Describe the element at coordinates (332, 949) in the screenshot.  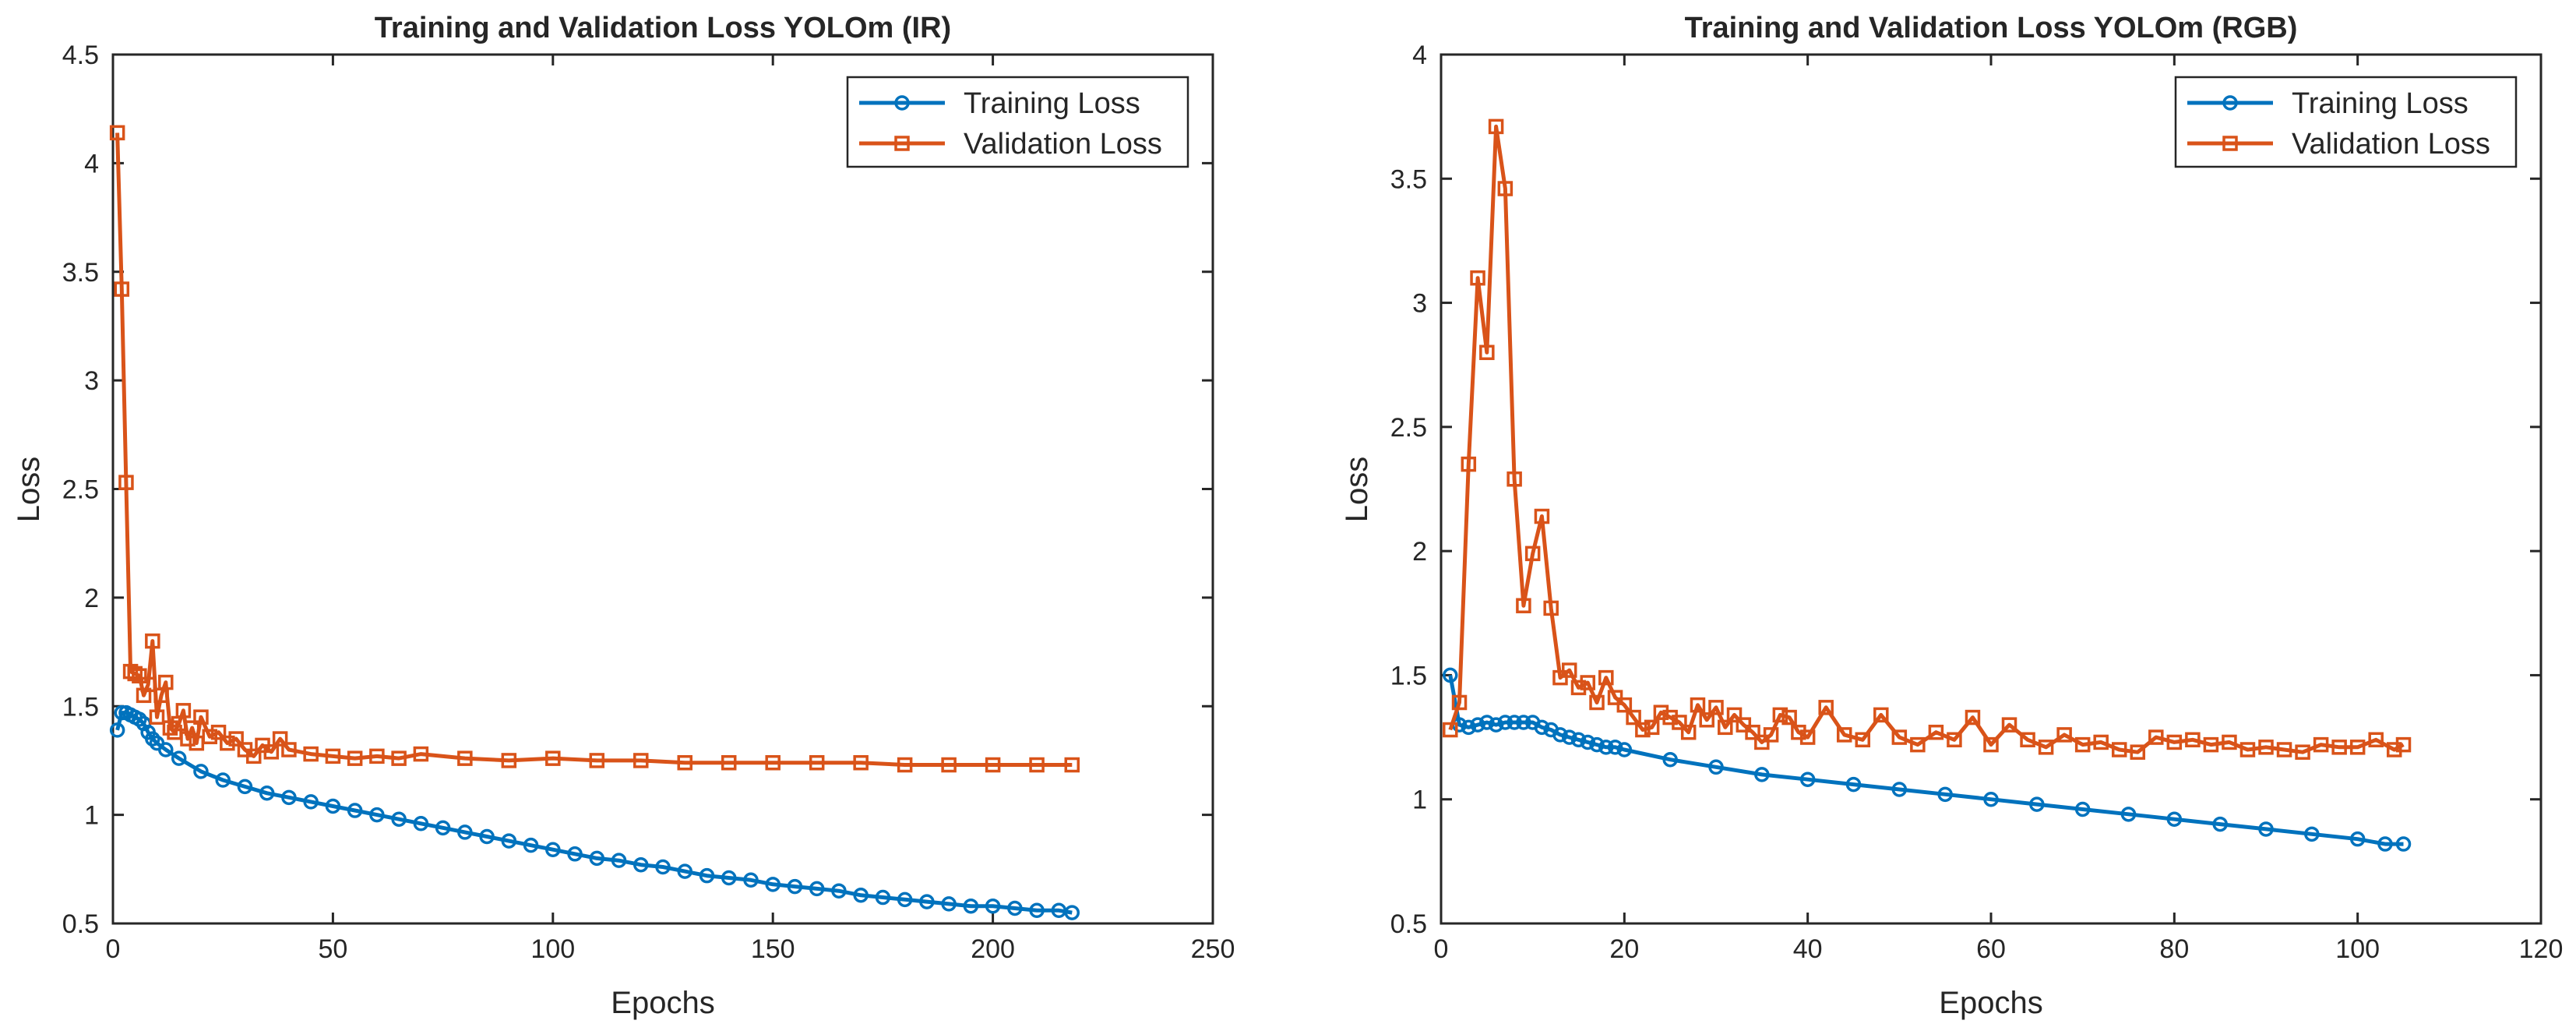
I see `x-tick-label: 50` at that location.